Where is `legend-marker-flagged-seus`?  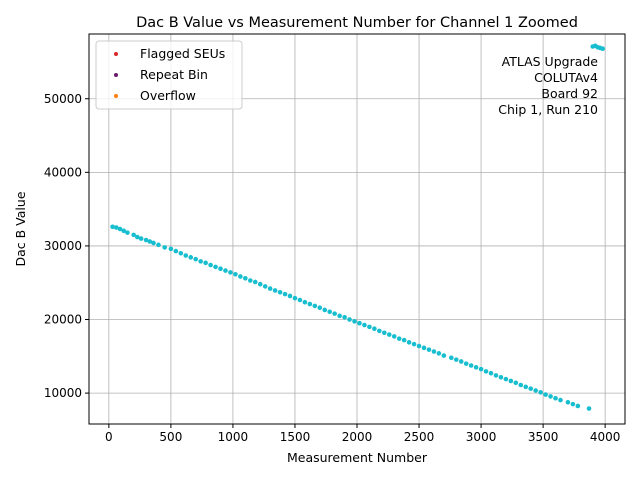 legend-marker-flagged-seus is located at coordinates (116, 54).